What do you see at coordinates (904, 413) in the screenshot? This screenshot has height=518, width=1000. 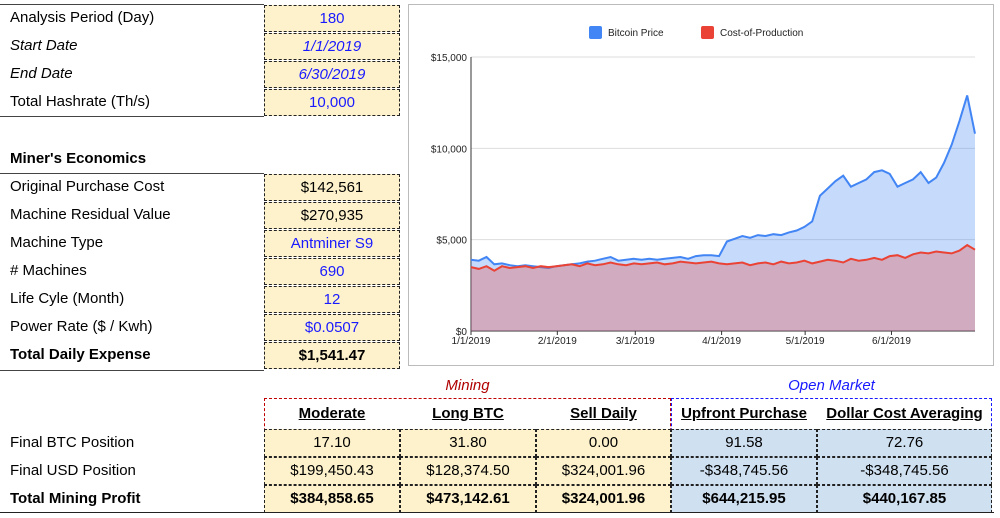 I see `column-header: Dollar Cost Averaging` at bounding box center [904, 413].